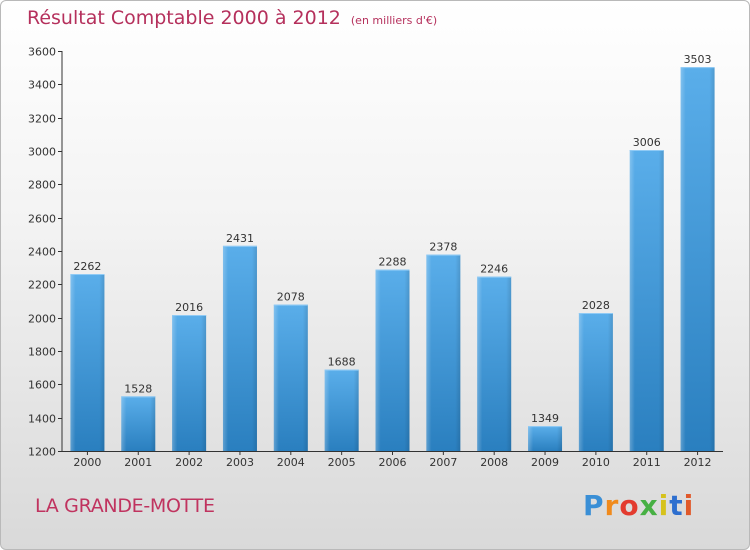  What do you see at coordinates (698, 59) in the screenshot?
I see `bar-value-label: 3503` at bounding box center [698, 59].